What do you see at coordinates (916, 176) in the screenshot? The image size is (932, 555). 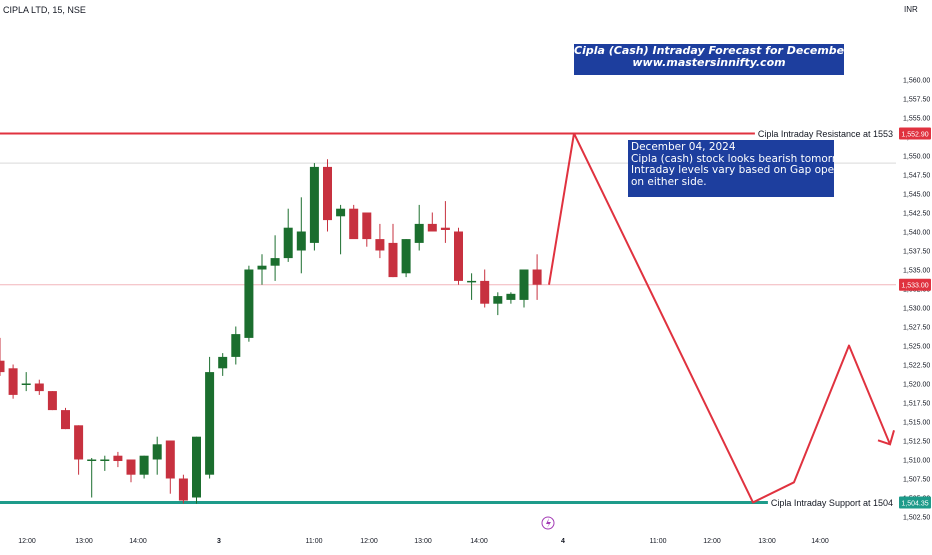 I see `y-tick-label: 1,547.50` at bounding box center [916, 176].